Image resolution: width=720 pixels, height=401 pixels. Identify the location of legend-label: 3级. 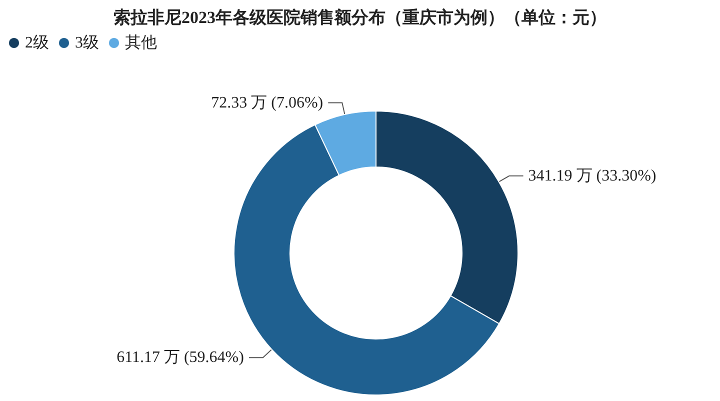
(87, 43).